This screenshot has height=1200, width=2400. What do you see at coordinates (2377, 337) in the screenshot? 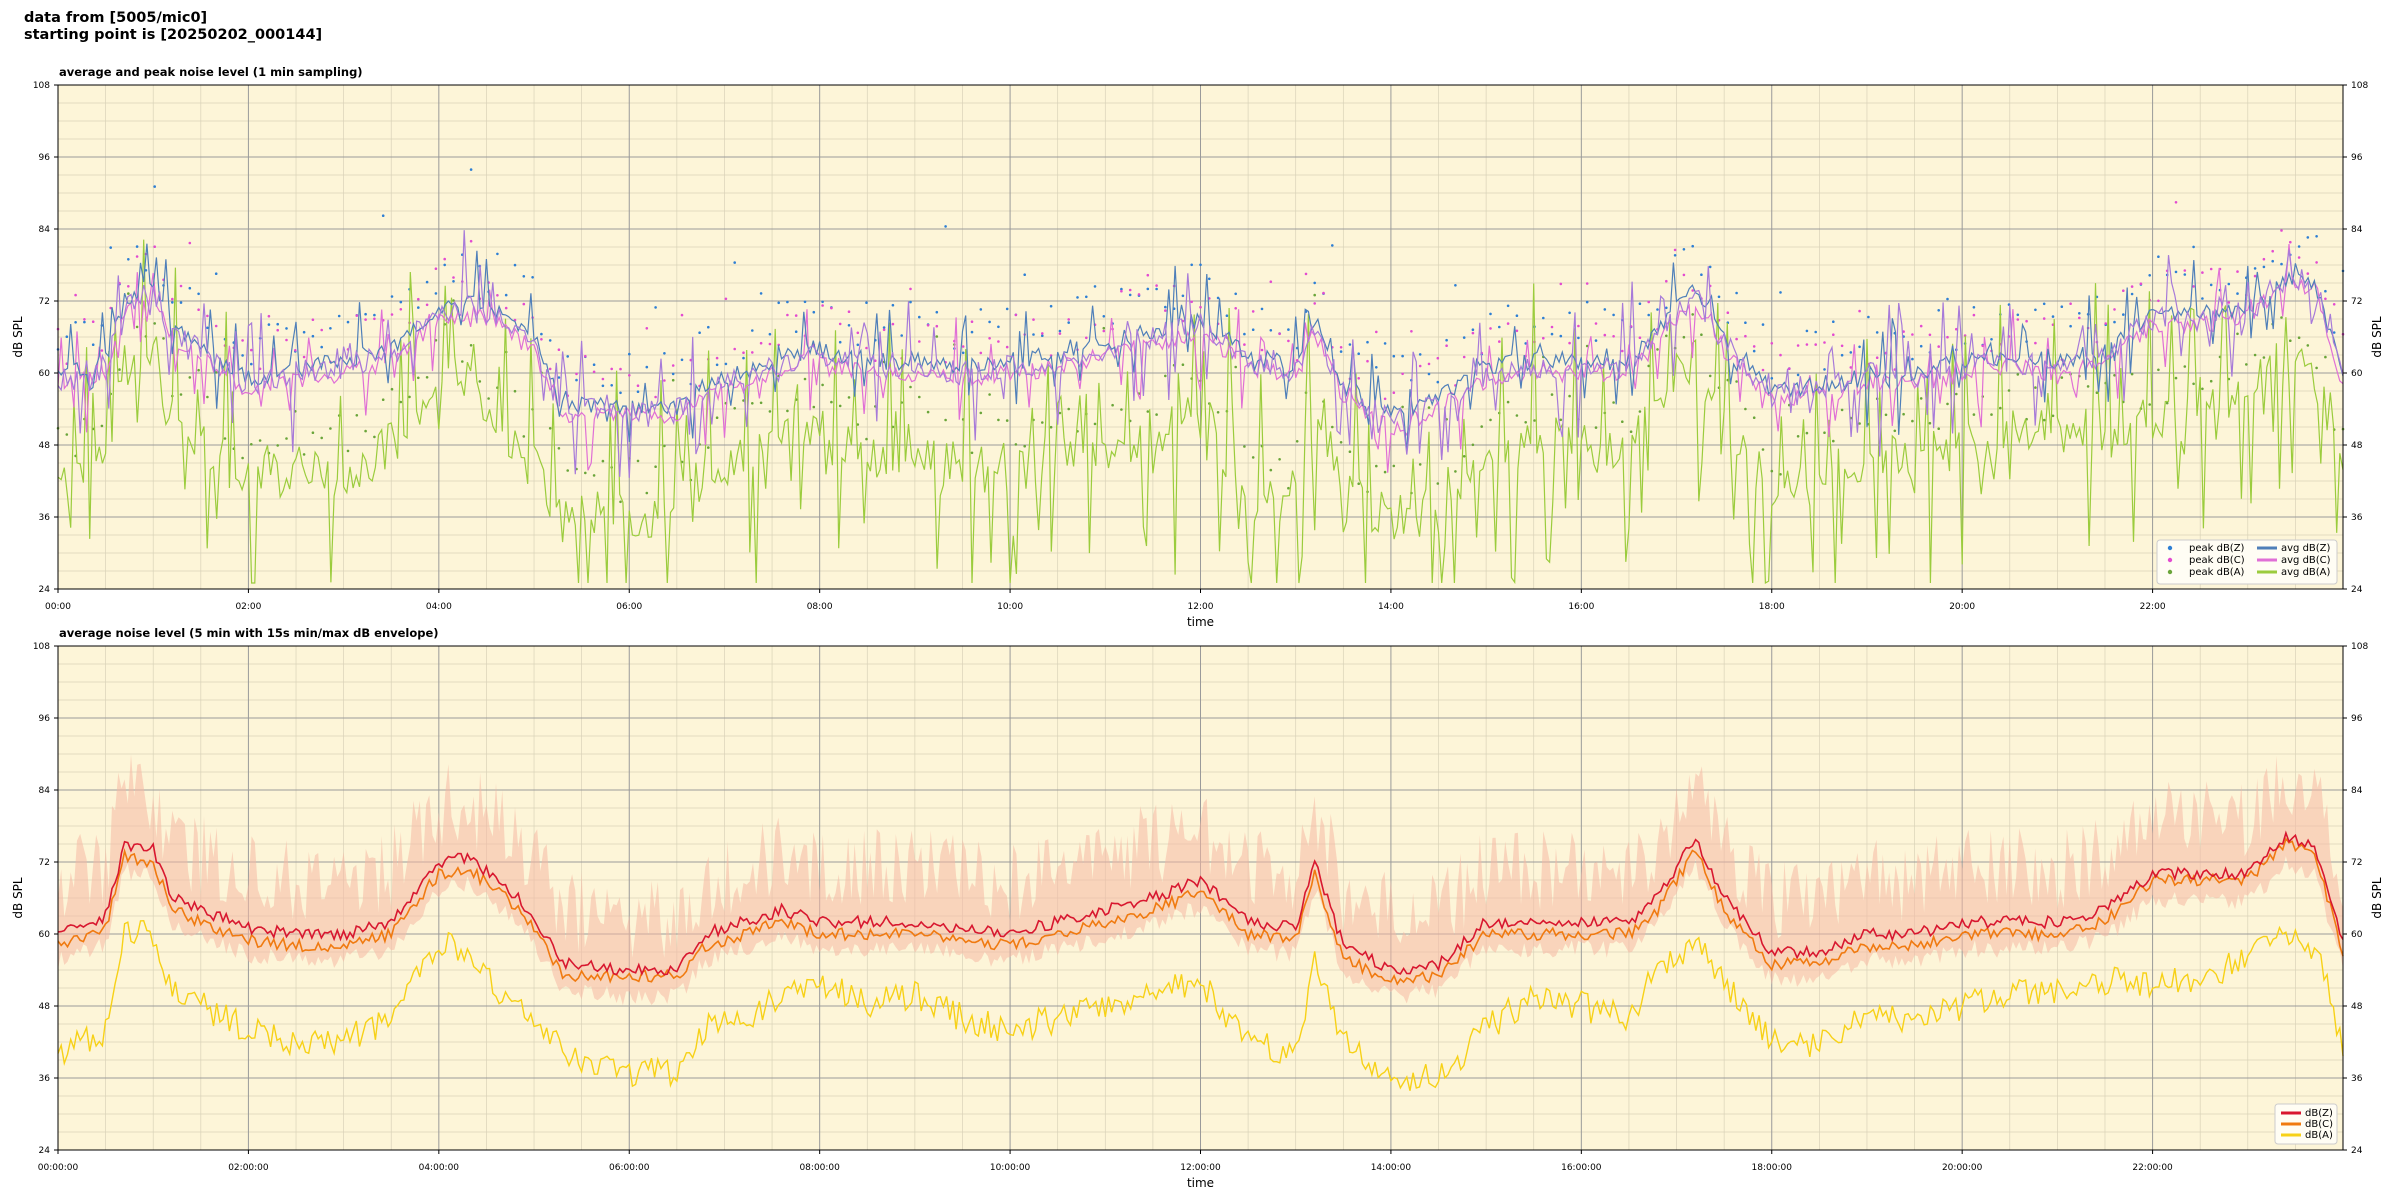
I see `y-axis-label-right: dB SPL` at bounding box center [2377, 337].